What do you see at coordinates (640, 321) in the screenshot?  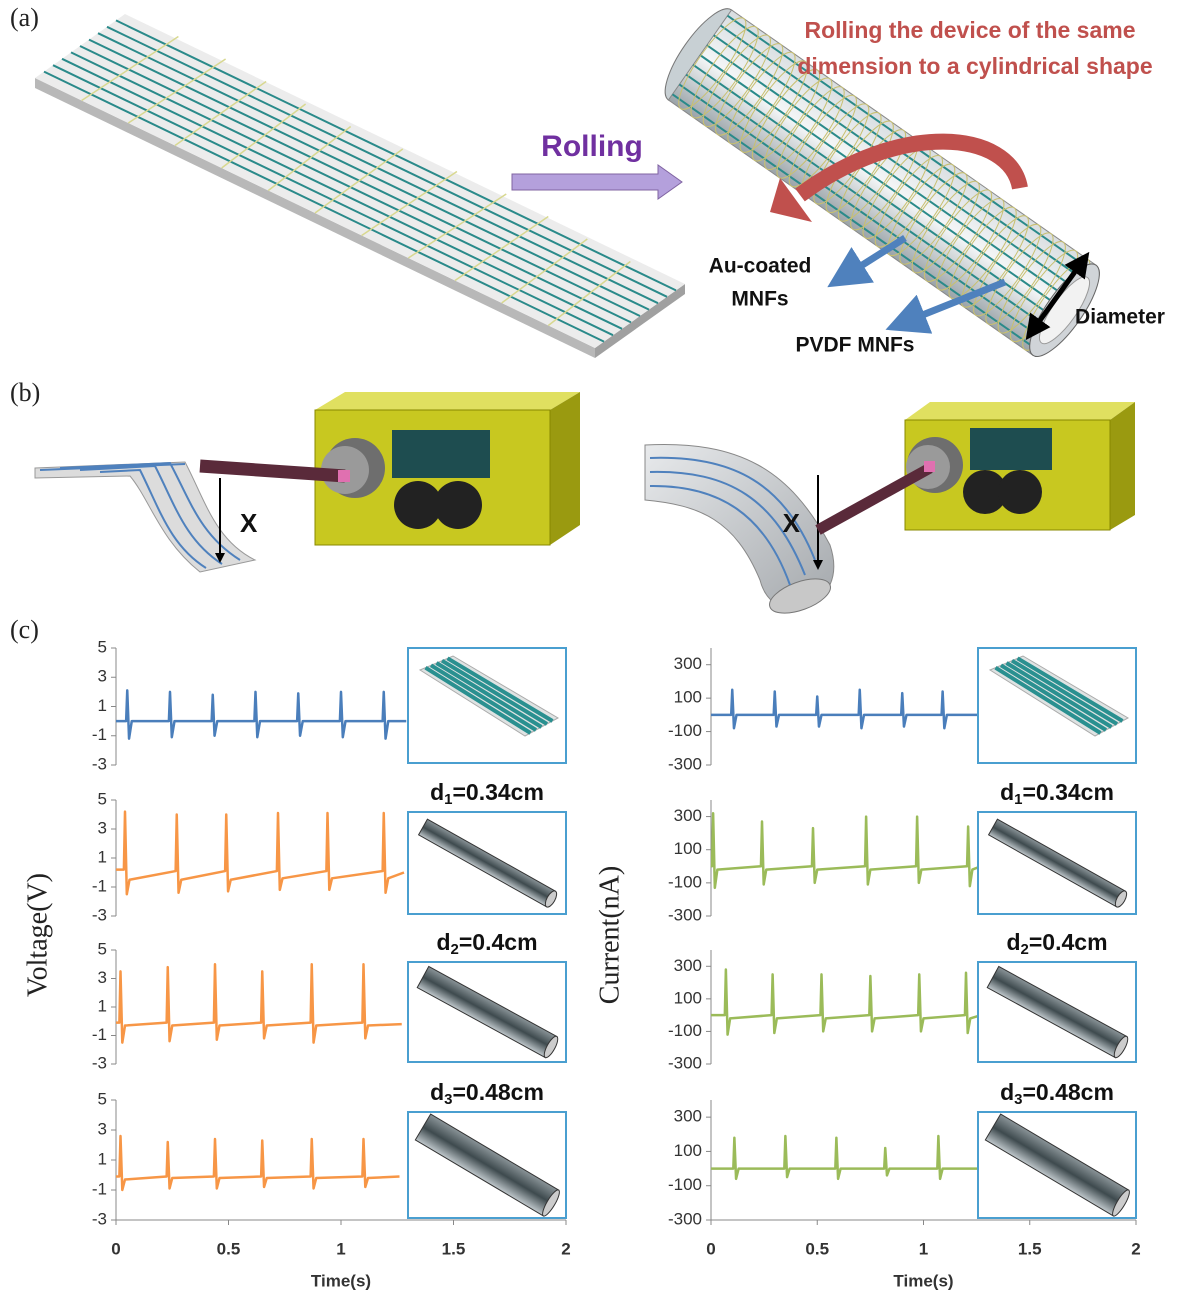 I see `sheet-edge` at bounding box center [640, 321].